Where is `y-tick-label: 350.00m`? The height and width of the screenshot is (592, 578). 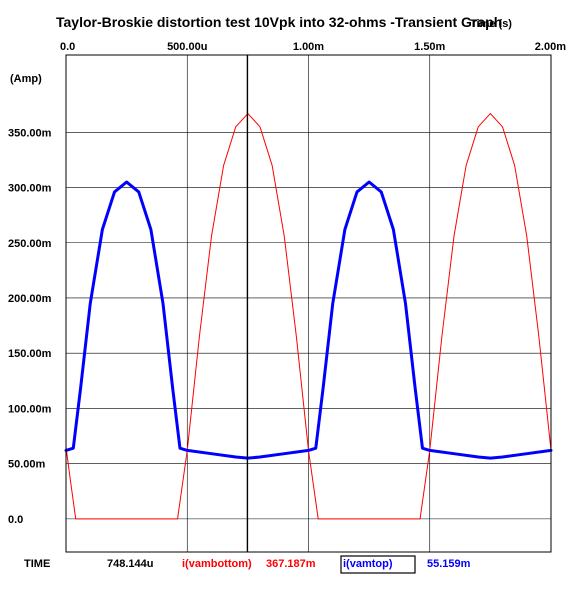
y-tick-label: 350.00m is located at coordinates (30, 133).